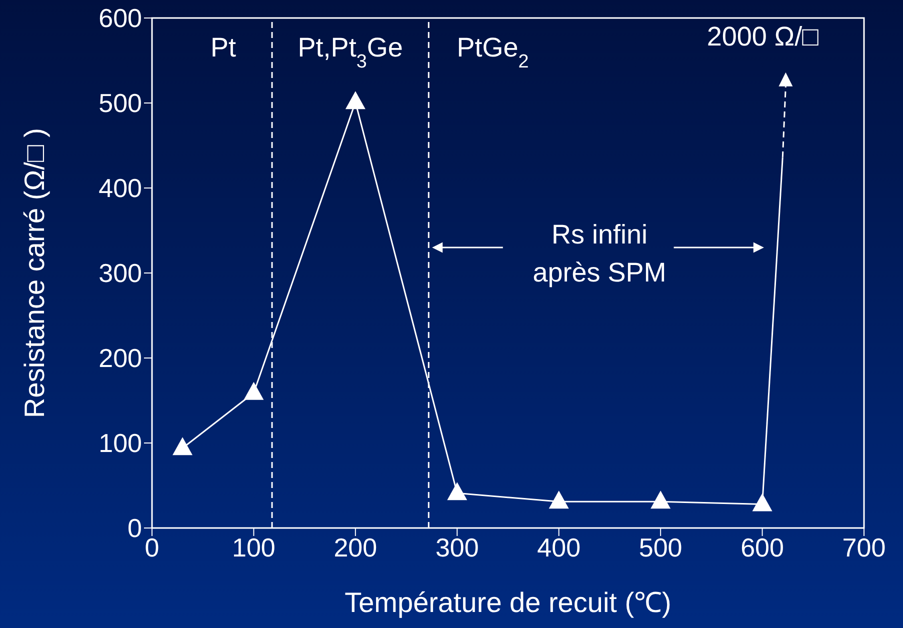 The width and height of the screenshot is (903, 628). What do you see at coordinates (120, 273) in the screenshot?
I see `y-tick-label: 300` at bounding box center [120, 273].